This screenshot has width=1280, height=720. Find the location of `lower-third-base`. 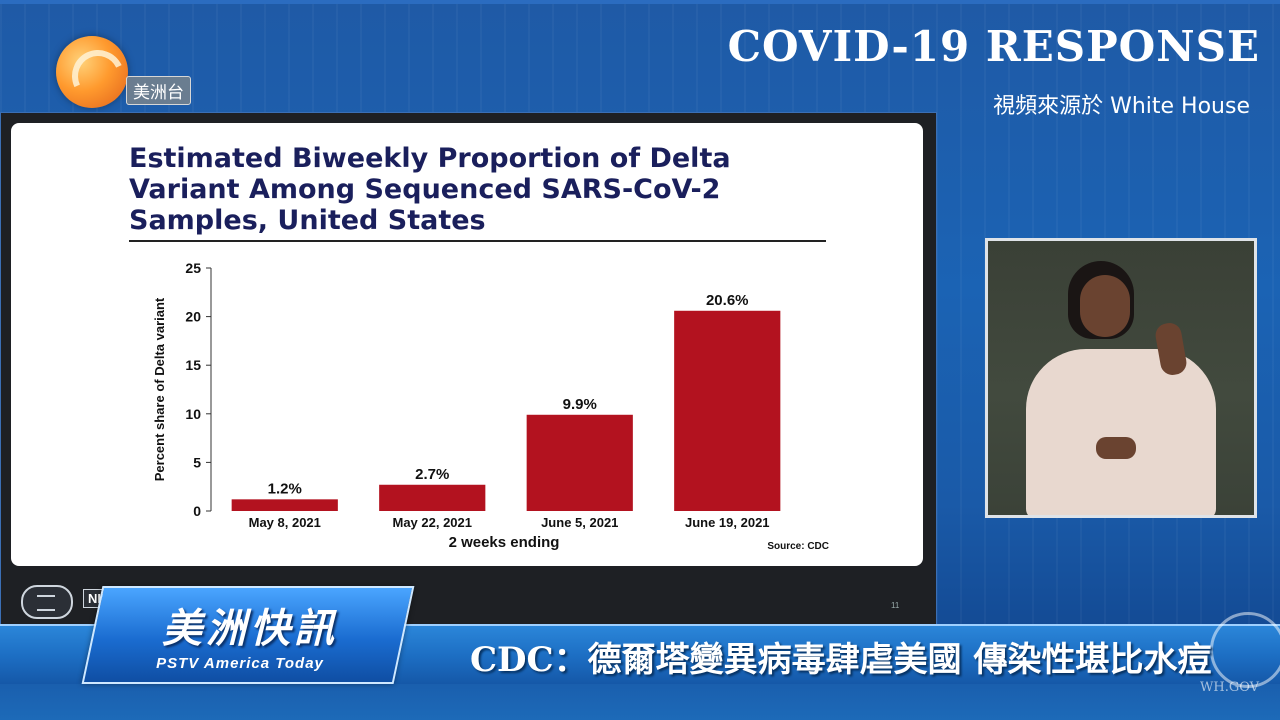

lower-third-base is located at coordinates (640, 702).